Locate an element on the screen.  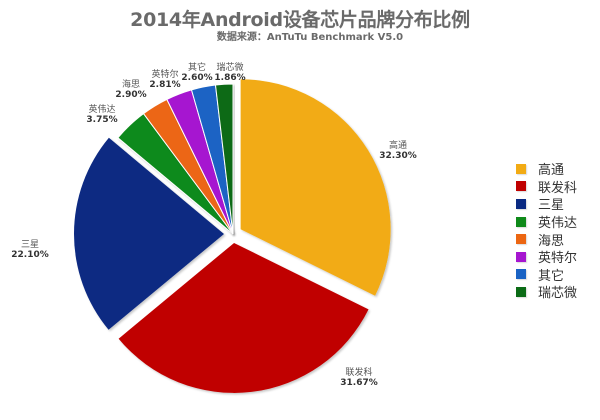
slice-label-name: 其它 is located at coordinates (197, 68).